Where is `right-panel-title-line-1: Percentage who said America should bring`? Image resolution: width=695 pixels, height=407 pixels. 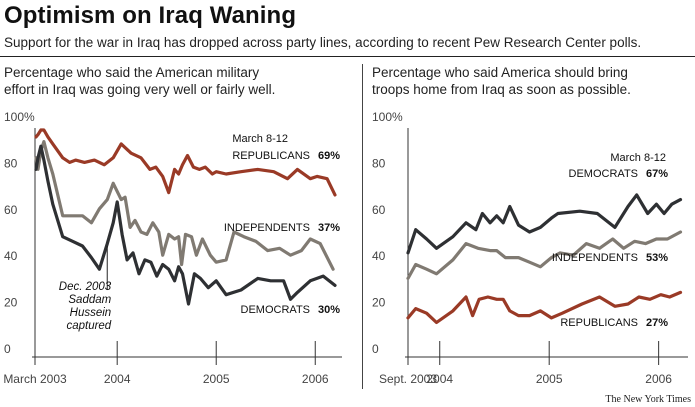 right-panel-title-line-1: Percentage who said America should bring is located at coordinates (500, 72).